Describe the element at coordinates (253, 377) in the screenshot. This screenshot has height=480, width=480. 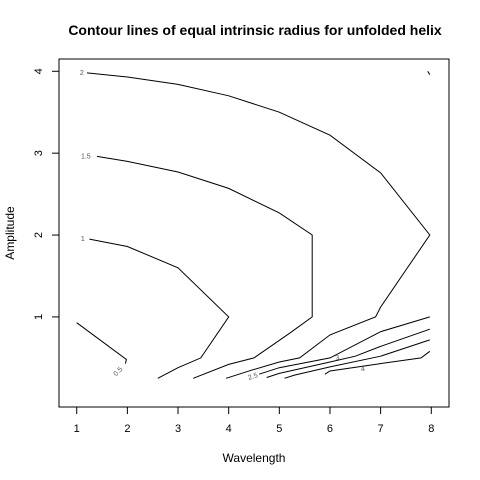
I see `contour-label: 2.5` at that location.